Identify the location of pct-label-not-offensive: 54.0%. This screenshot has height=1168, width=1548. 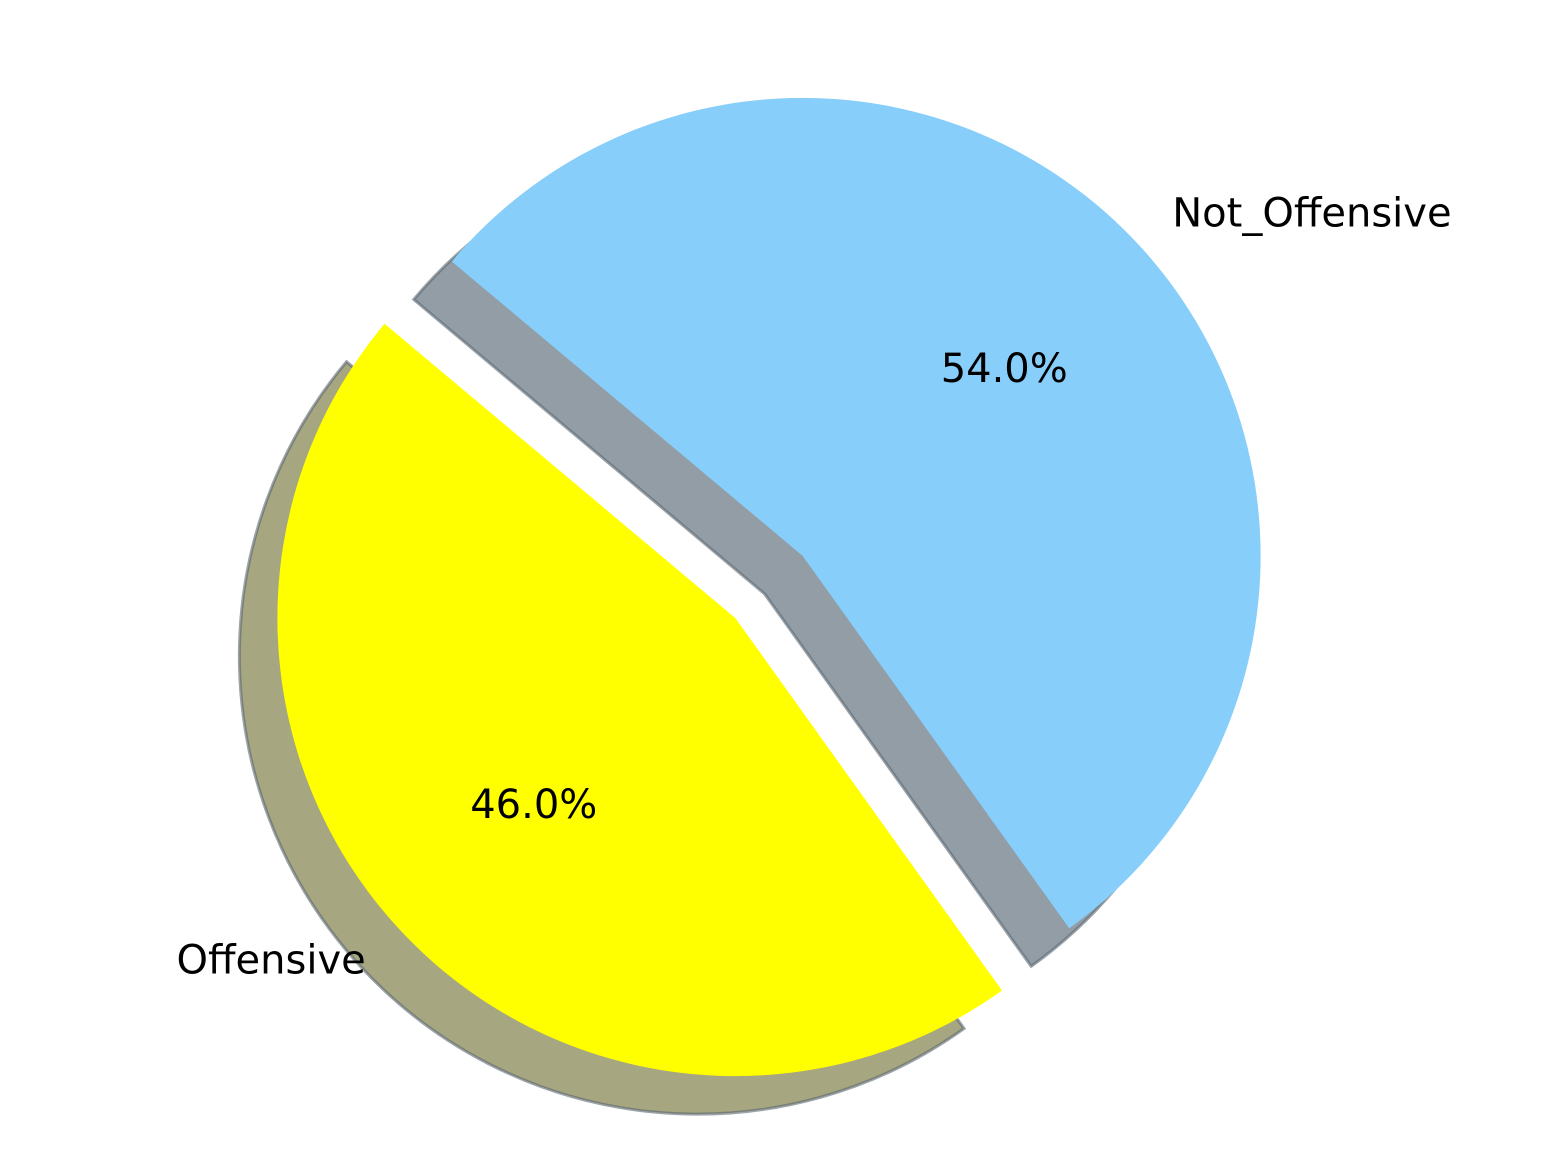
(1004, 369).